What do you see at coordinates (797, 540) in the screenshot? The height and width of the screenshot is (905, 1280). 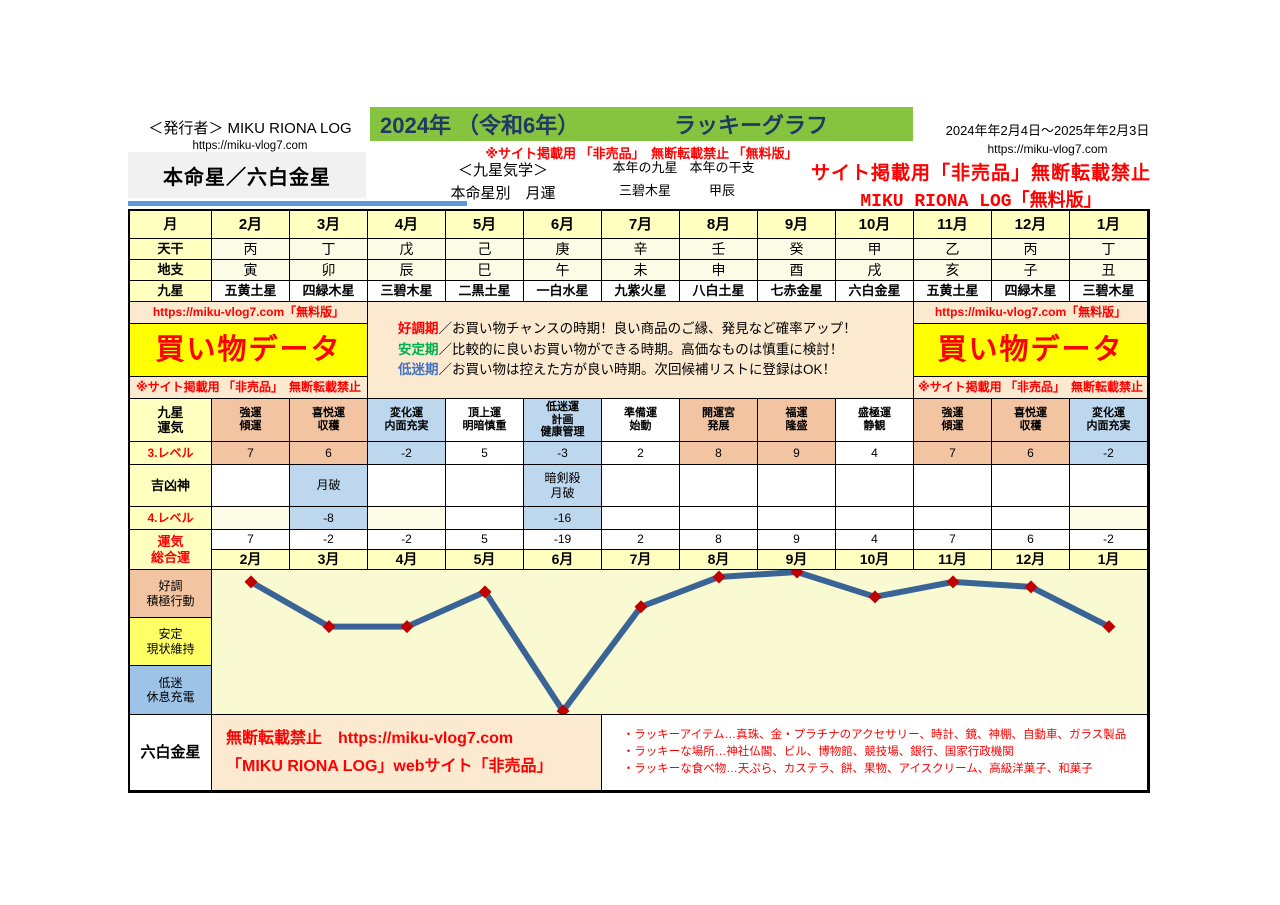 I see `total-cell: 9` at bounding box center [797, 540].